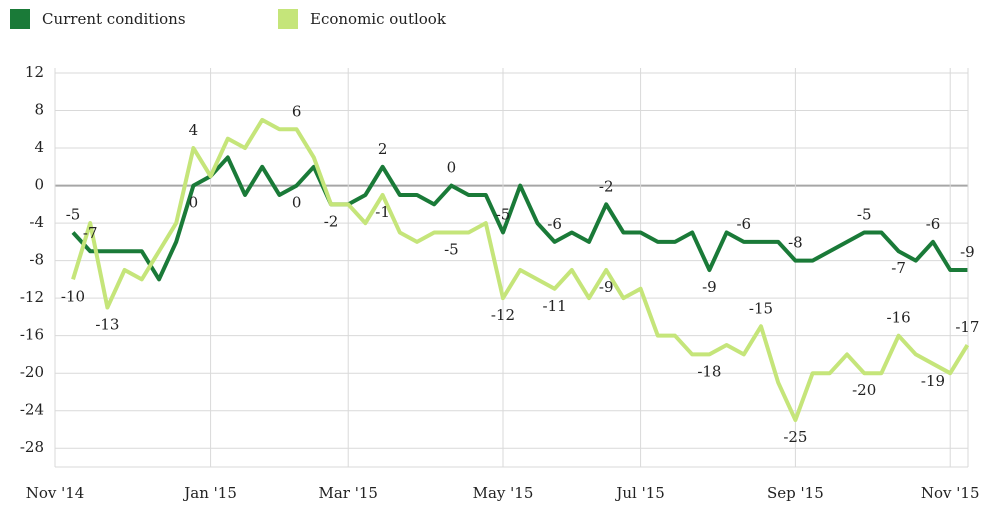  Describe the element at coordinates (107, 325) in the screenshot. I see `data-label: -13` at that location.